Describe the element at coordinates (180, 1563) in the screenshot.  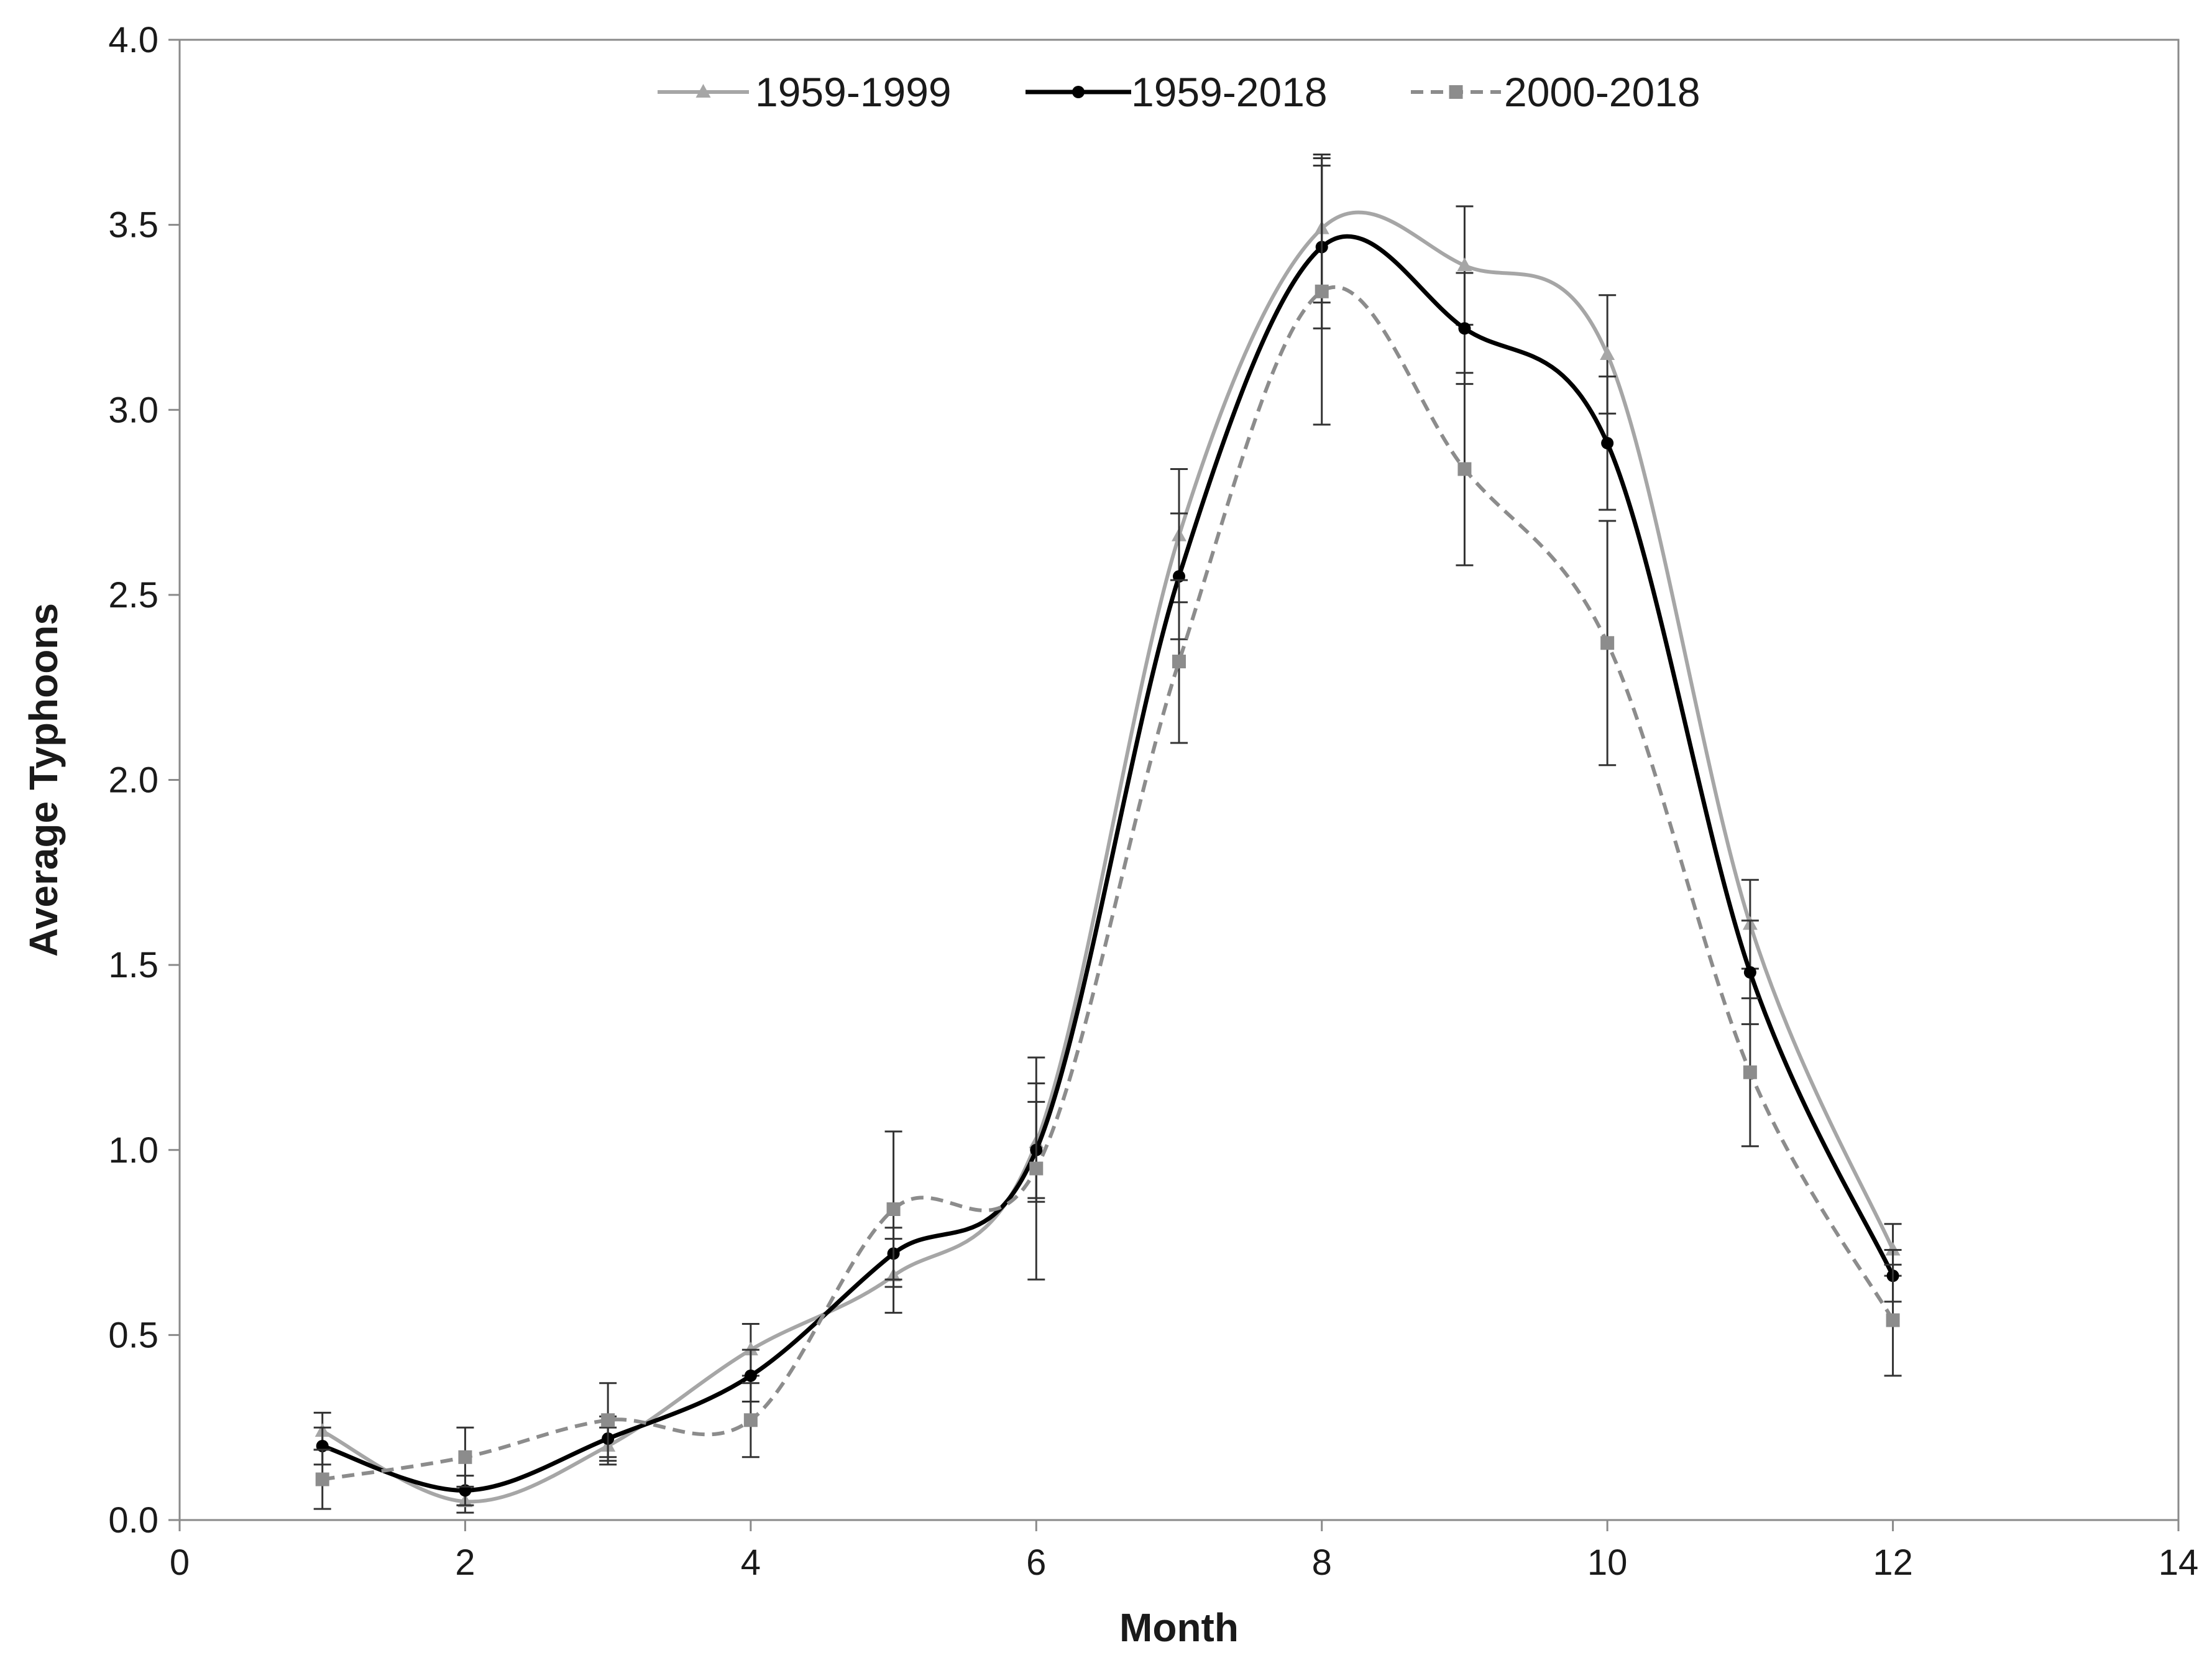
I see `x-tick-label: 0` at that location.